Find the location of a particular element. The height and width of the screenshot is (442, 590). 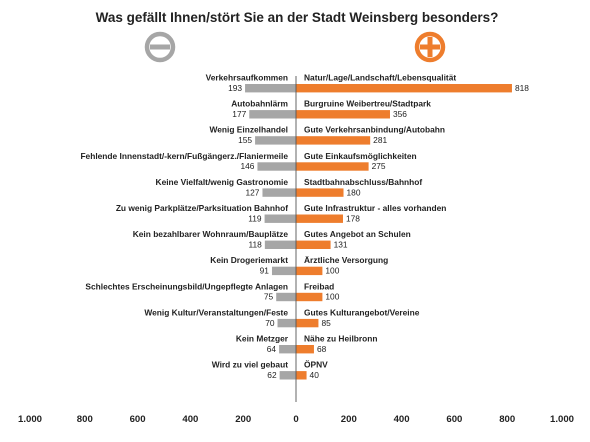

negative-category-label: Verkehrsaufkommen is located at coordinates (247, 78).